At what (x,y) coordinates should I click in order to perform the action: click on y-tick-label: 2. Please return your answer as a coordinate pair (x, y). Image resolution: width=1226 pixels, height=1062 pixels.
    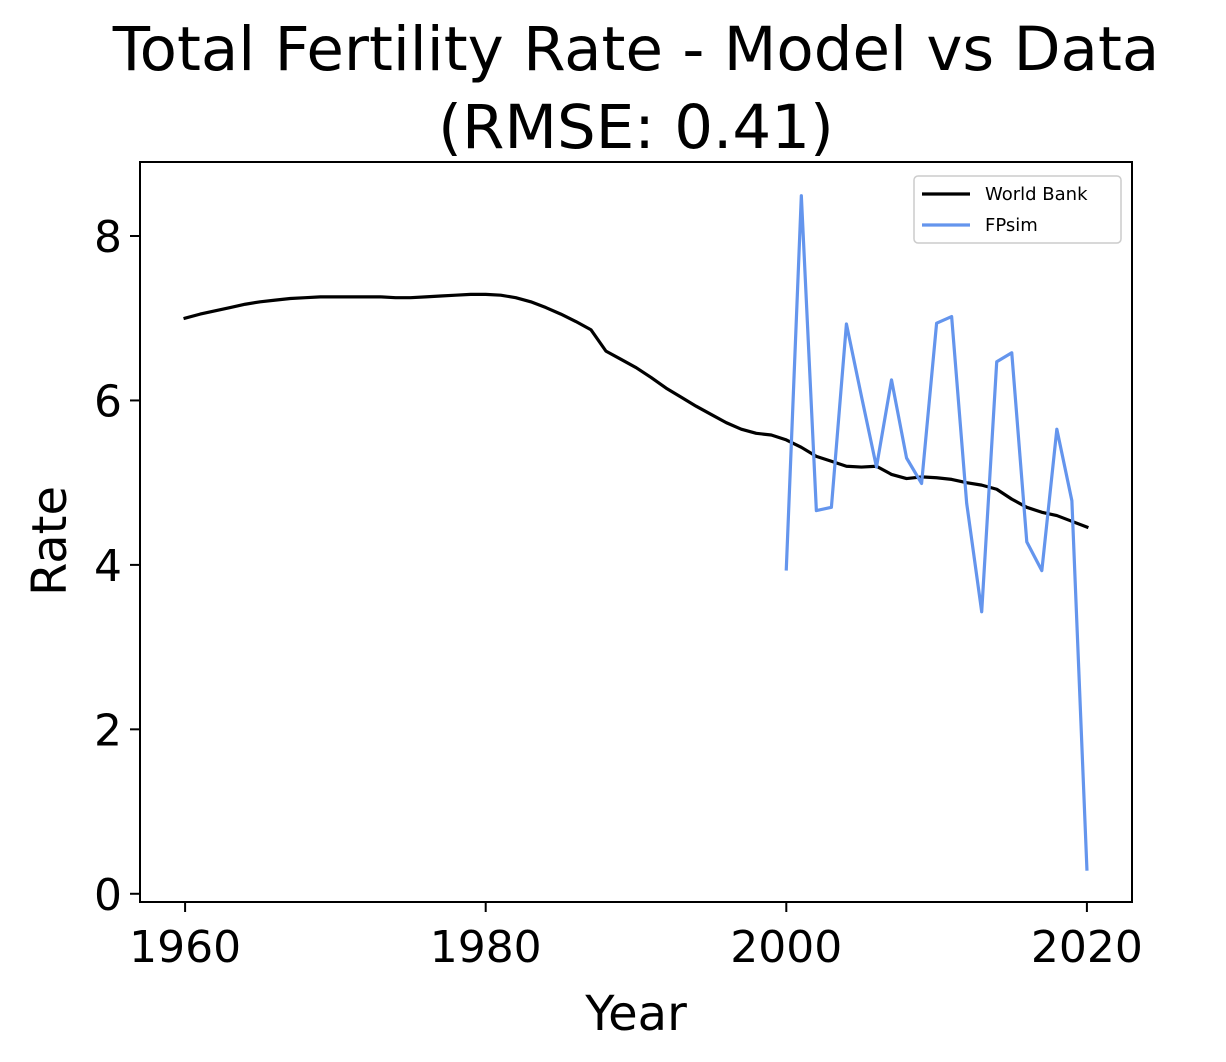
    Looking at the image, I should click on (108, 730).